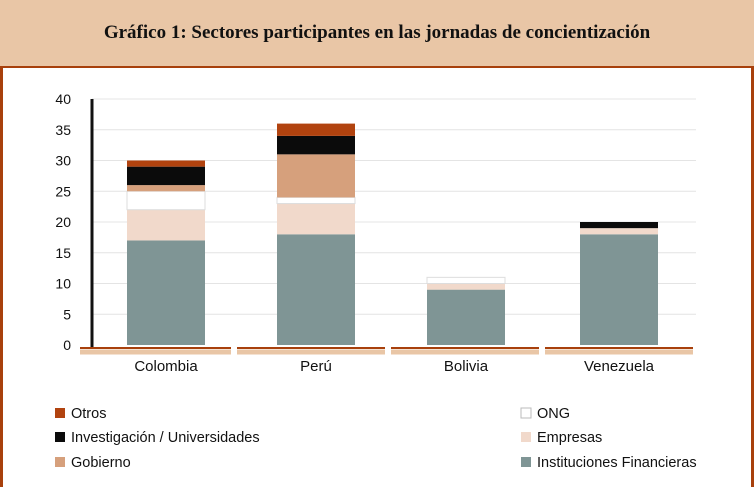 The image size is (754, 487). What do you see at coordinates (165, 438) in the screenshot?
I see `legend-label: Investigación / Universidades` at bounding box center [165, 438].